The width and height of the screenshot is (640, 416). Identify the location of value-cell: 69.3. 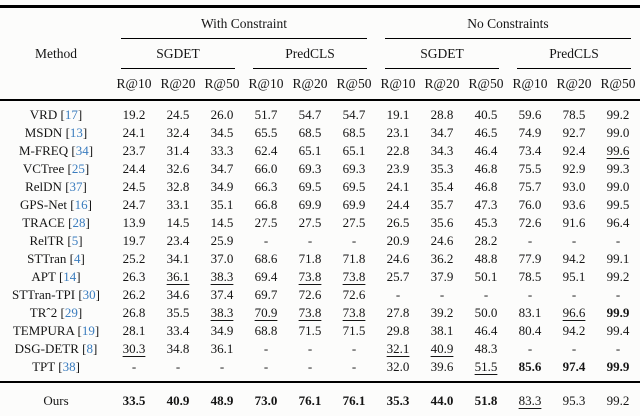
(354, 168).